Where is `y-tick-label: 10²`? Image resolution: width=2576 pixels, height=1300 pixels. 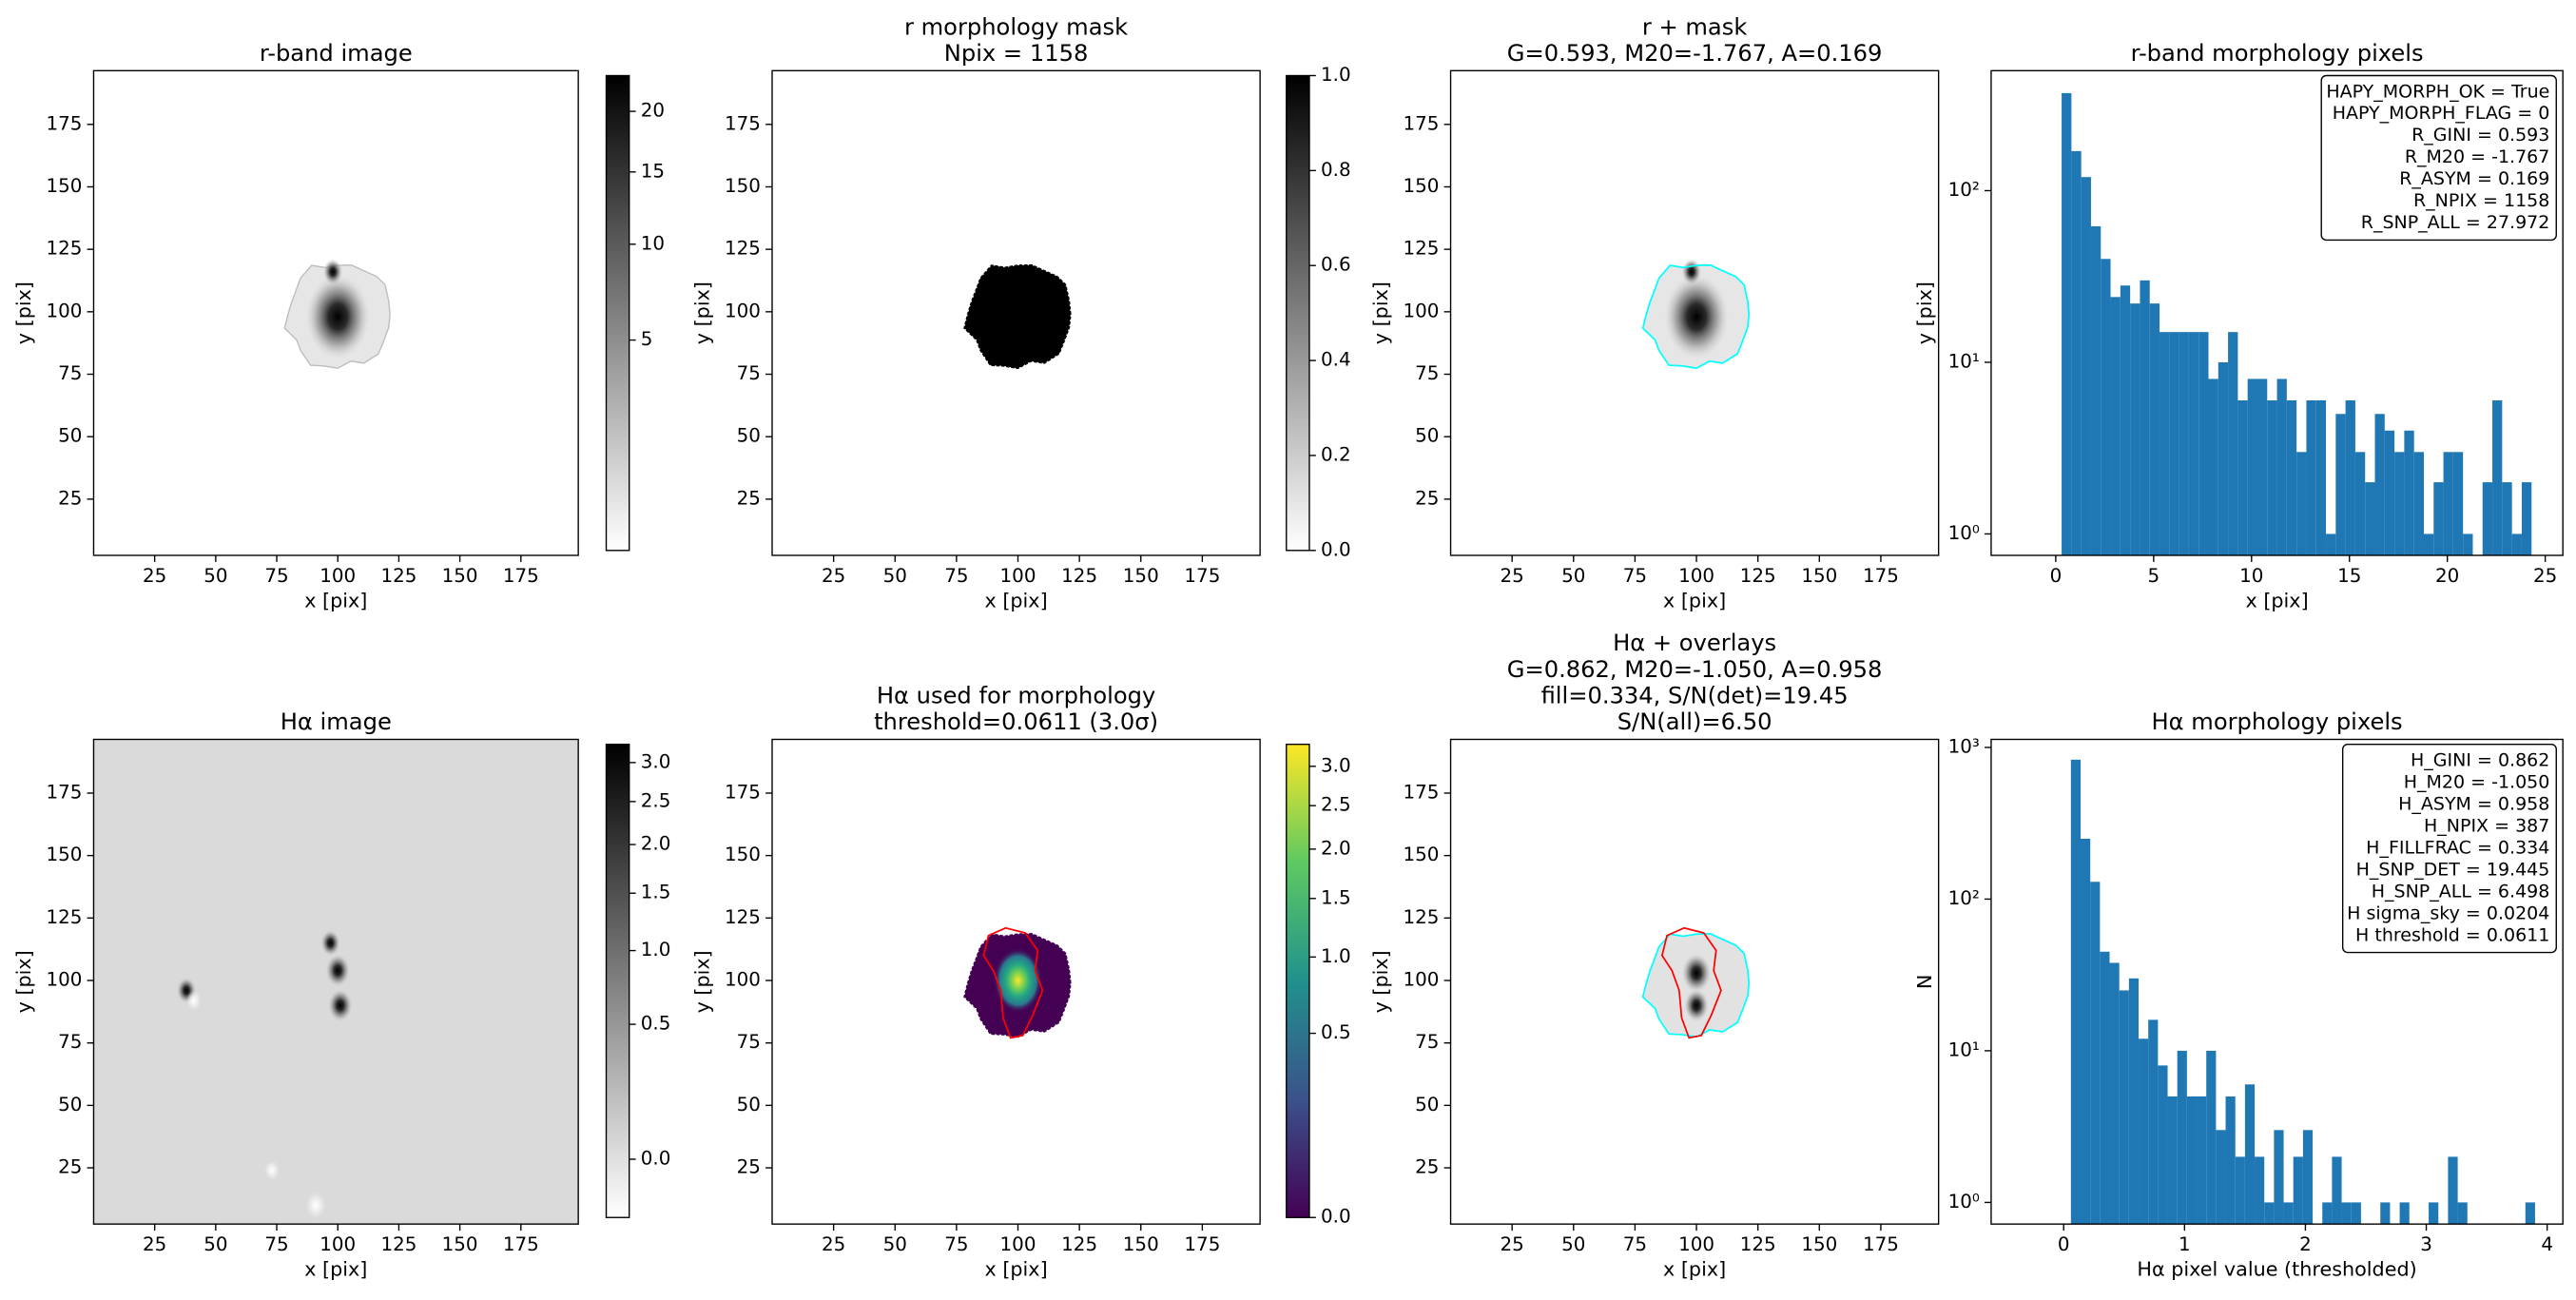
y-tick-label: 10² is located at coordinates (1964, 898).